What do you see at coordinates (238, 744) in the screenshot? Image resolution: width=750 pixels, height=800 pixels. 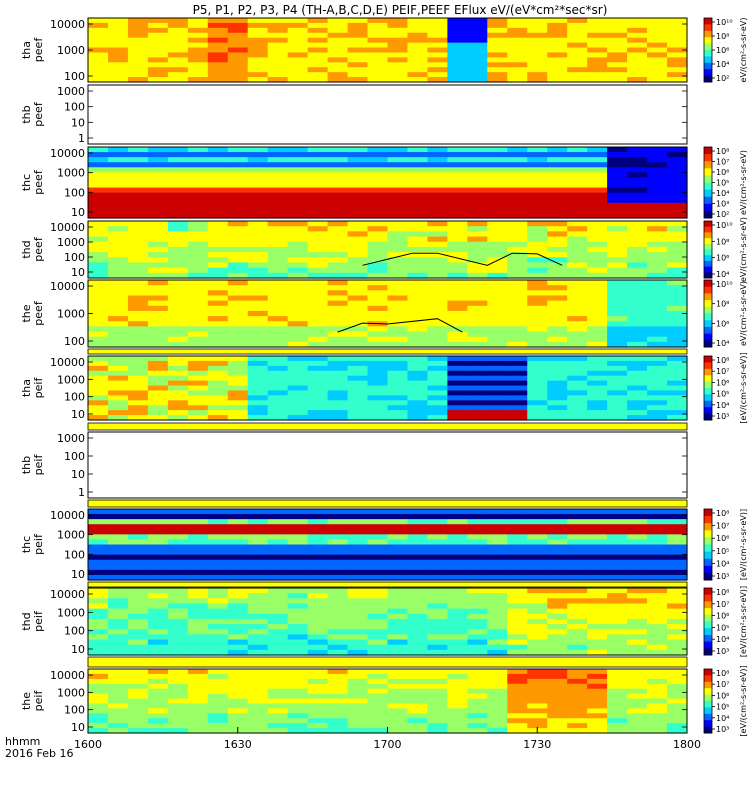 I see `x-tick-label: 1630` at bounding box center [238, 744].